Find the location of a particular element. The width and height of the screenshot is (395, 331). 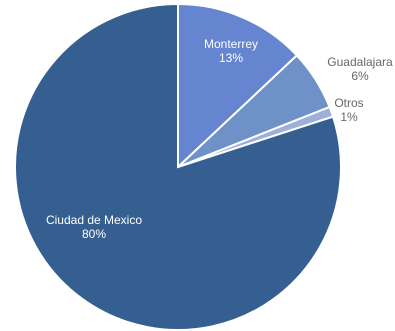

slice-label: Monterrey is located at coordinates (231, 44).